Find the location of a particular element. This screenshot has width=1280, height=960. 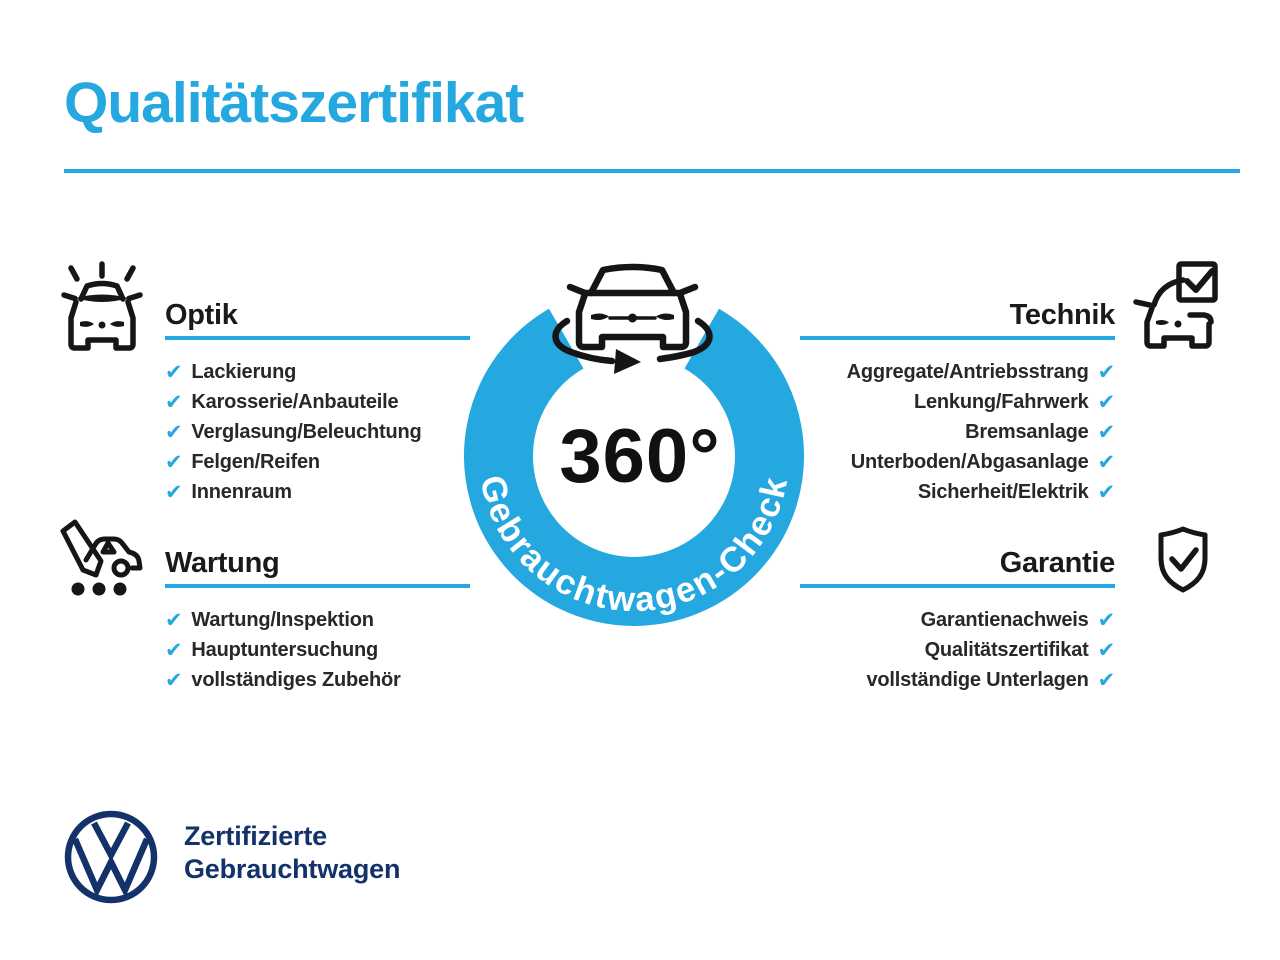

check-item: Lenkung/Fahrwerk ✔ is located at coordinates (957, 402).